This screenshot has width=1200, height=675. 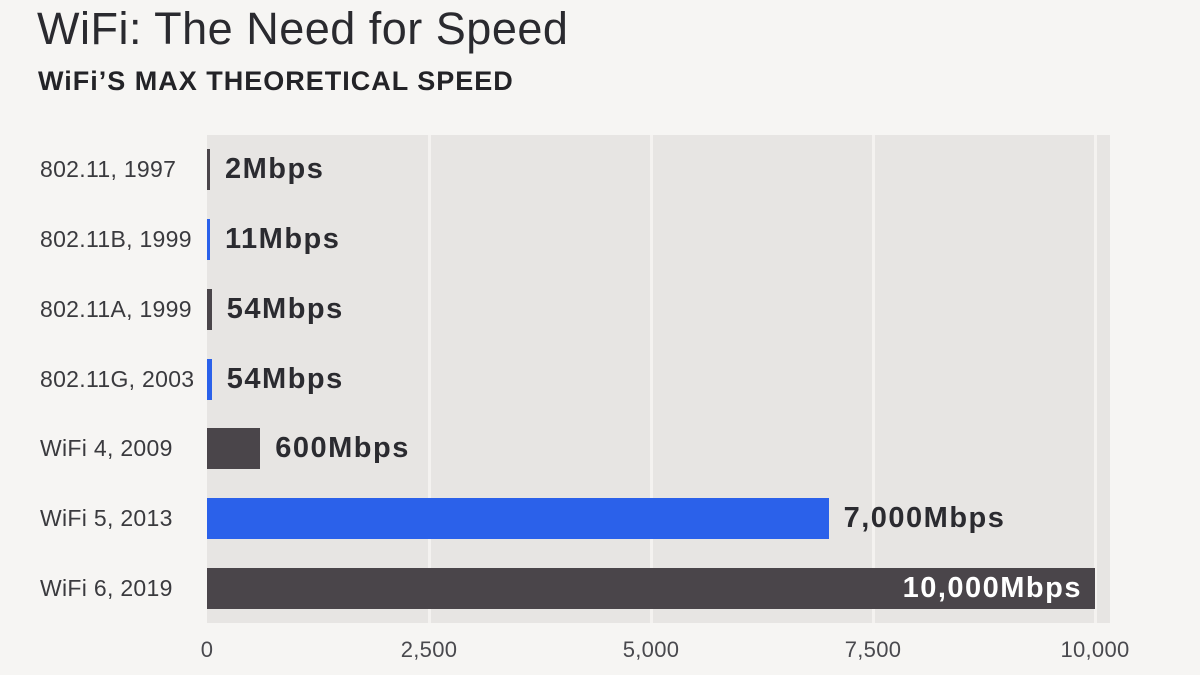 What do you see at coordinates (106, 448) in the screenshot?
I see `category-label: WiFi 4, 2009` at bounding box center [106, 448].